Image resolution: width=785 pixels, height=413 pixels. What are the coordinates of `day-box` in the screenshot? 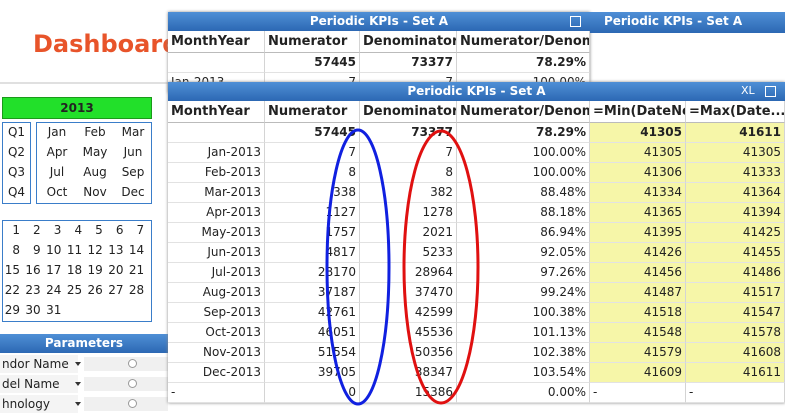 It's located at (77, 271).